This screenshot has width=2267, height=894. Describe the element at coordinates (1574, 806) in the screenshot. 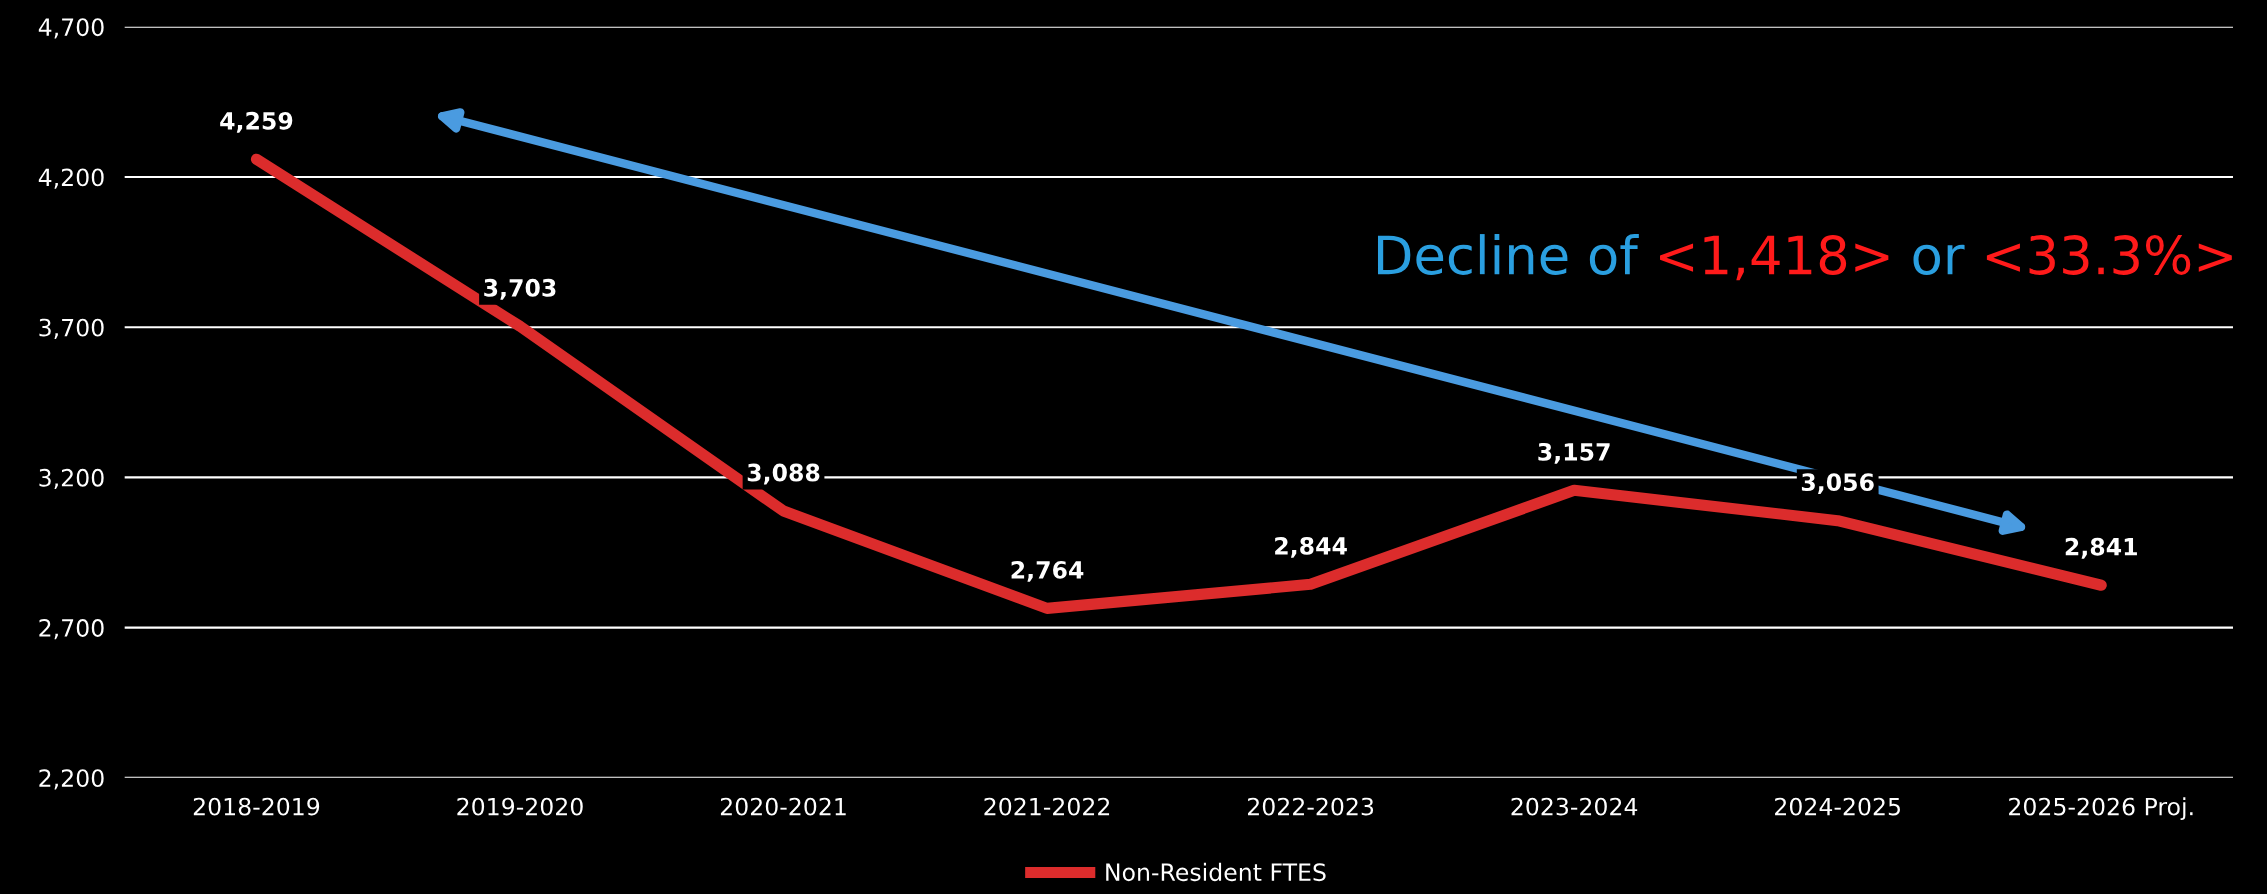

I see `x-tick-label: 2023-2024` at that location.